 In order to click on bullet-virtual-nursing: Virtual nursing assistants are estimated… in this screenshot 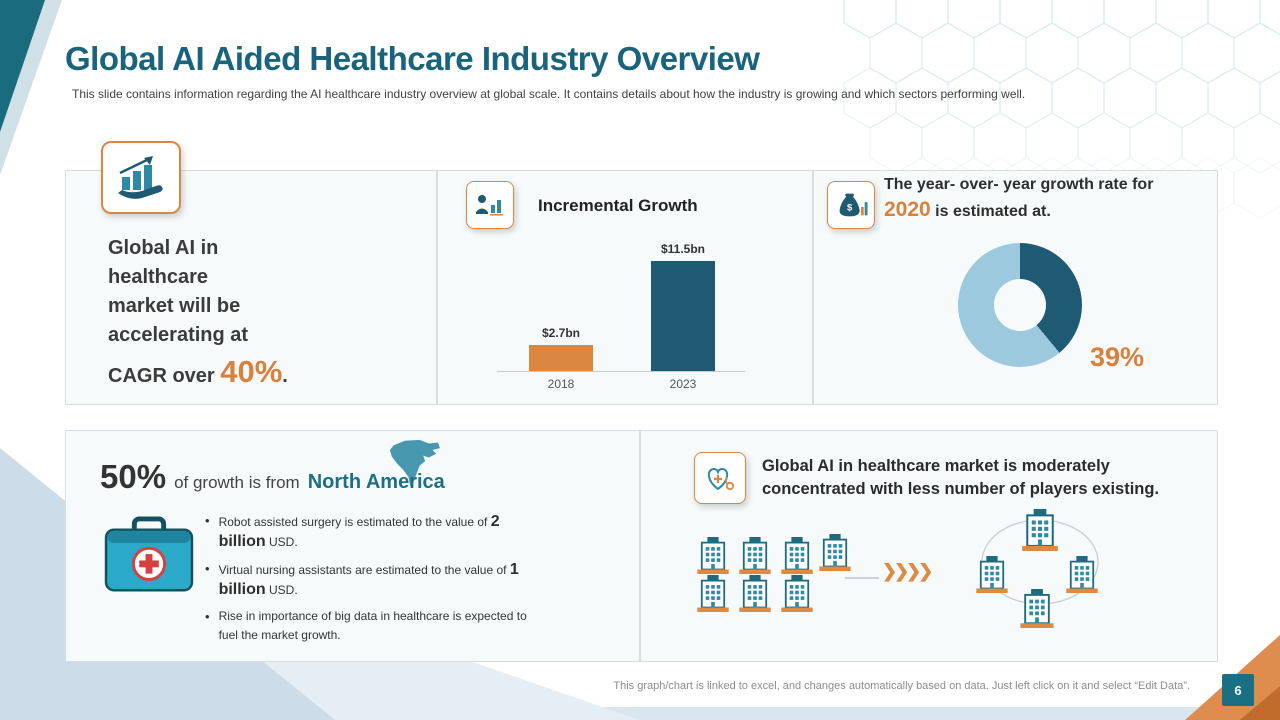, I will do `click(372, 580)`.